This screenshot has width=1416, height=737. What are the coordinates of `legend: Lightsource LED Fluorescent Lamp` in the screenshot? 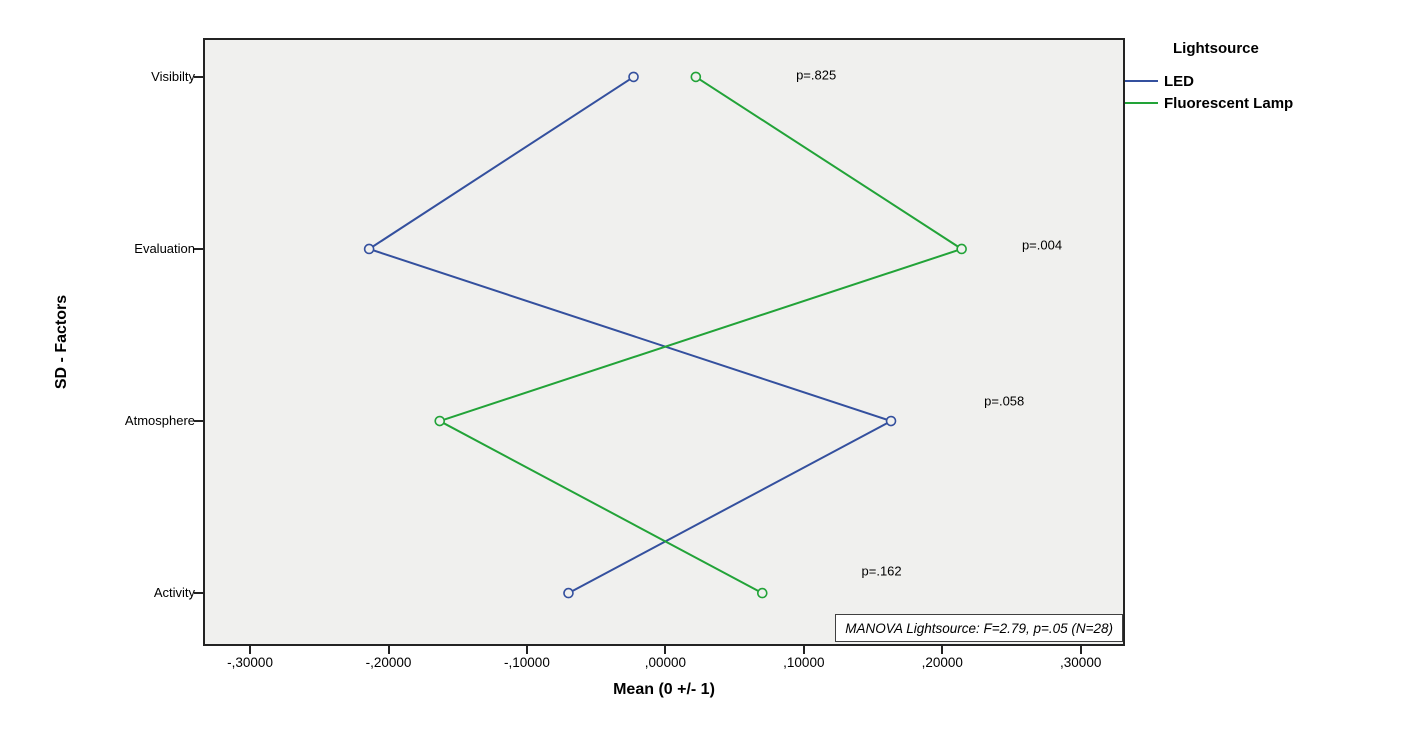 It's located at (1267, 77).